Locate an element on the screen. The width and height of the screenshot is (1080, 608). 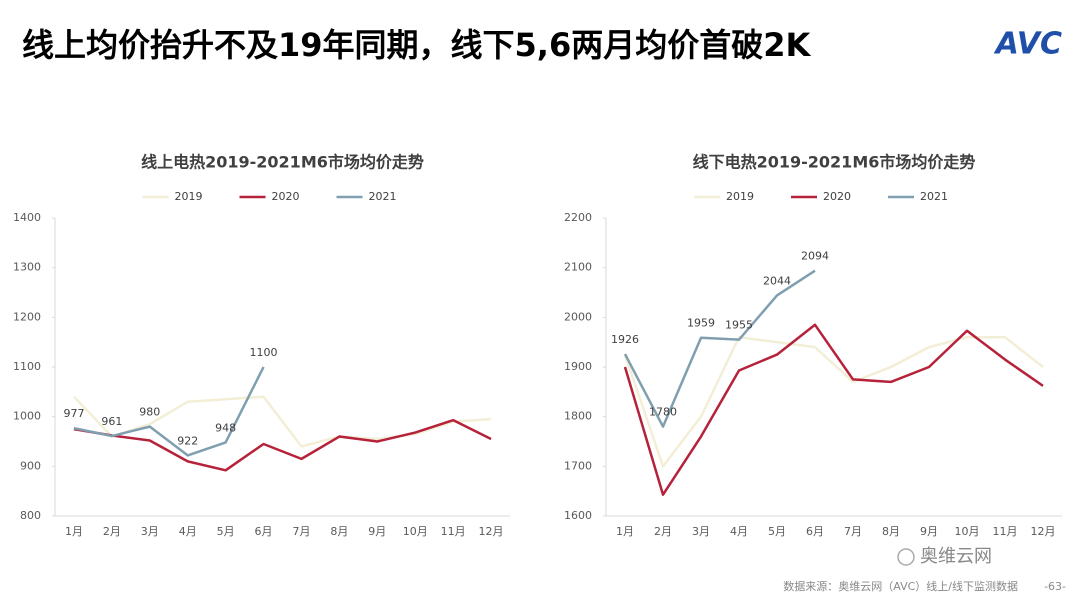
data-label: 980 is located at coordinates (149, 412).